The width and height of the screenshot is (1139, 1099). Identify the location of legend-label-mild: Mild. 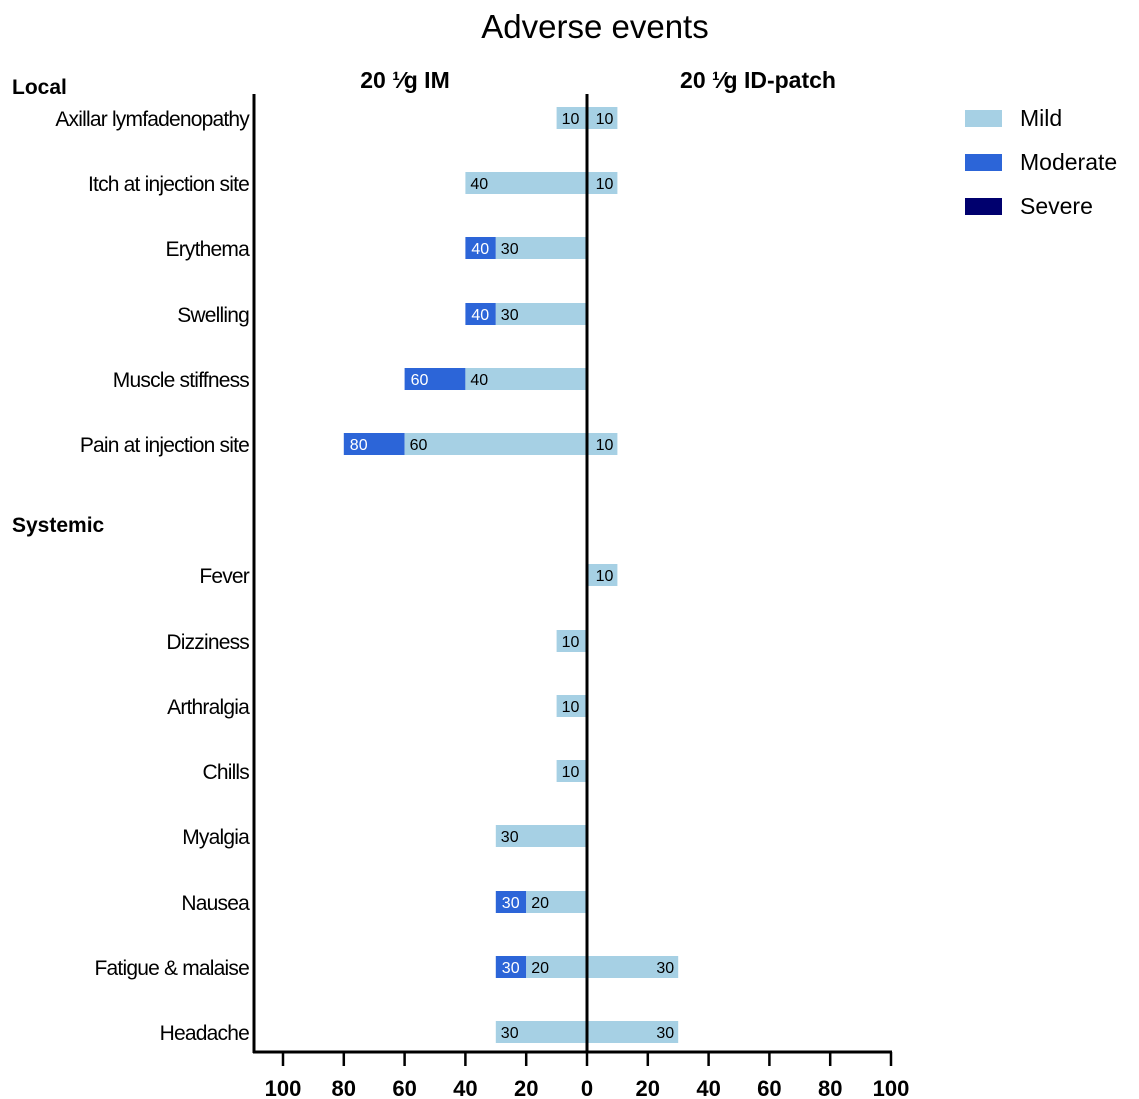
(1041, 118).